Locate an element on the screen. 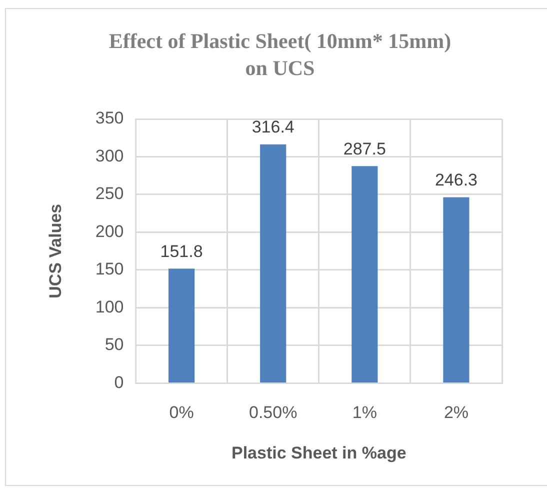 This screenshot has height=491, width=547. y-tick-label: 100 is located at coordinates (109, 306).